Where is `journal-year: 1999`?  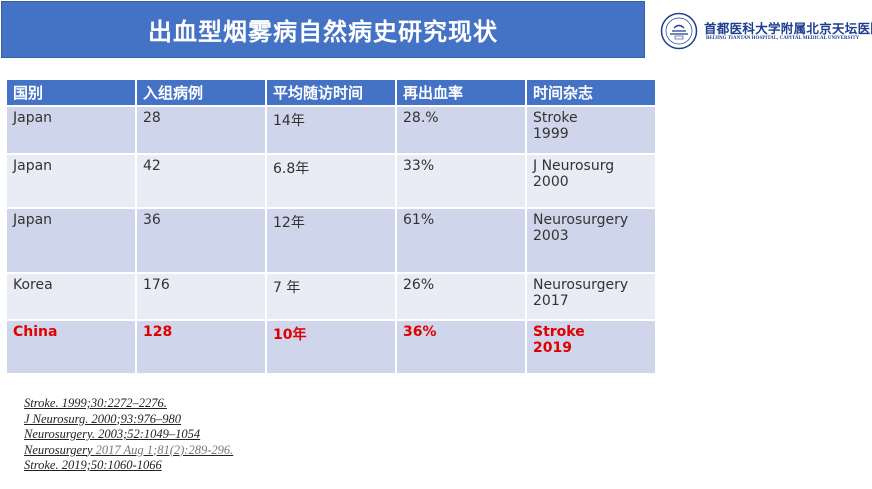 journal-year: 1999 is located at coordinates (551, 134).